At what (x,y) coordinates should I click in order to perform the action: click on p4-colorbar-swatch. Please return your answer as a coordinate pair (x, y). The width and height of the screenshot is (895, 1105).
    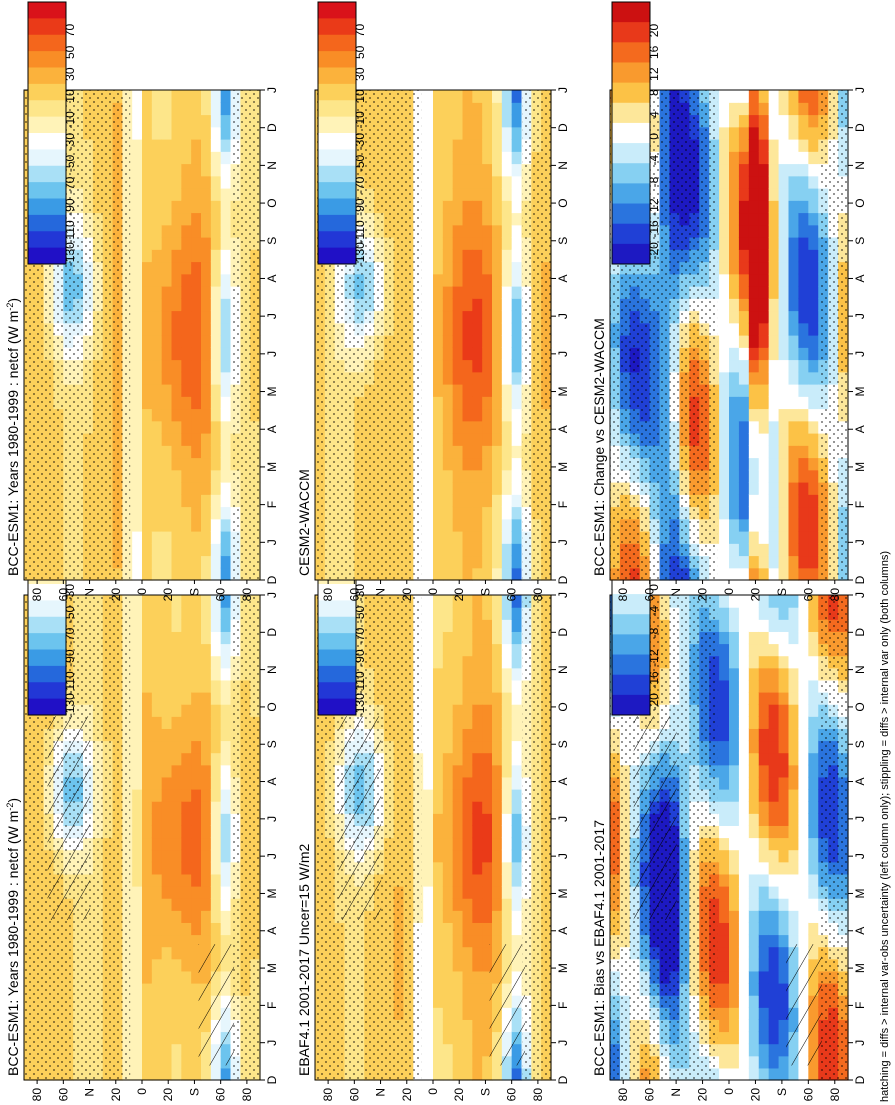
    Looking at the image, I should click on (337, 256).